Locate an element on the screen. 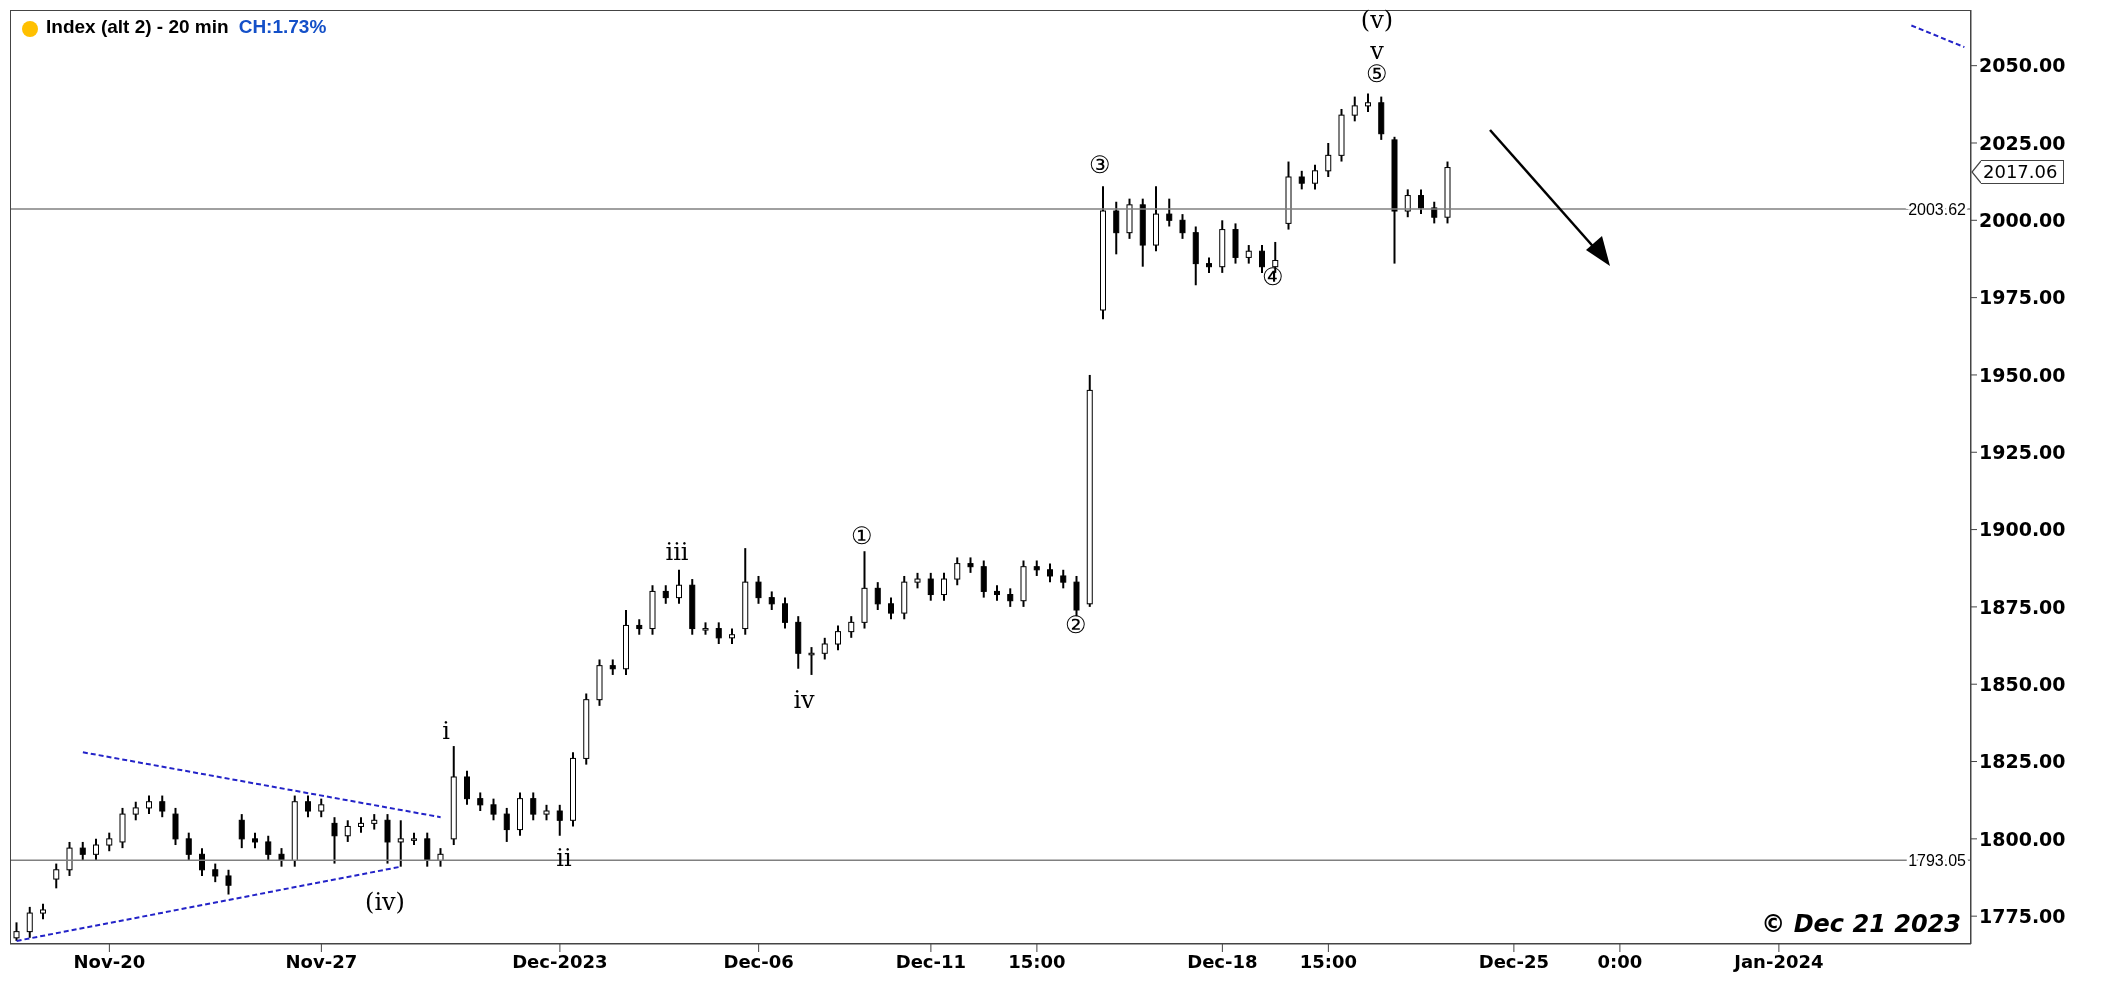 Image resolution: width=2101 pixels, height=988 pixels. y-tick-label: 2000.00 is located at coordinates (2022, 220).